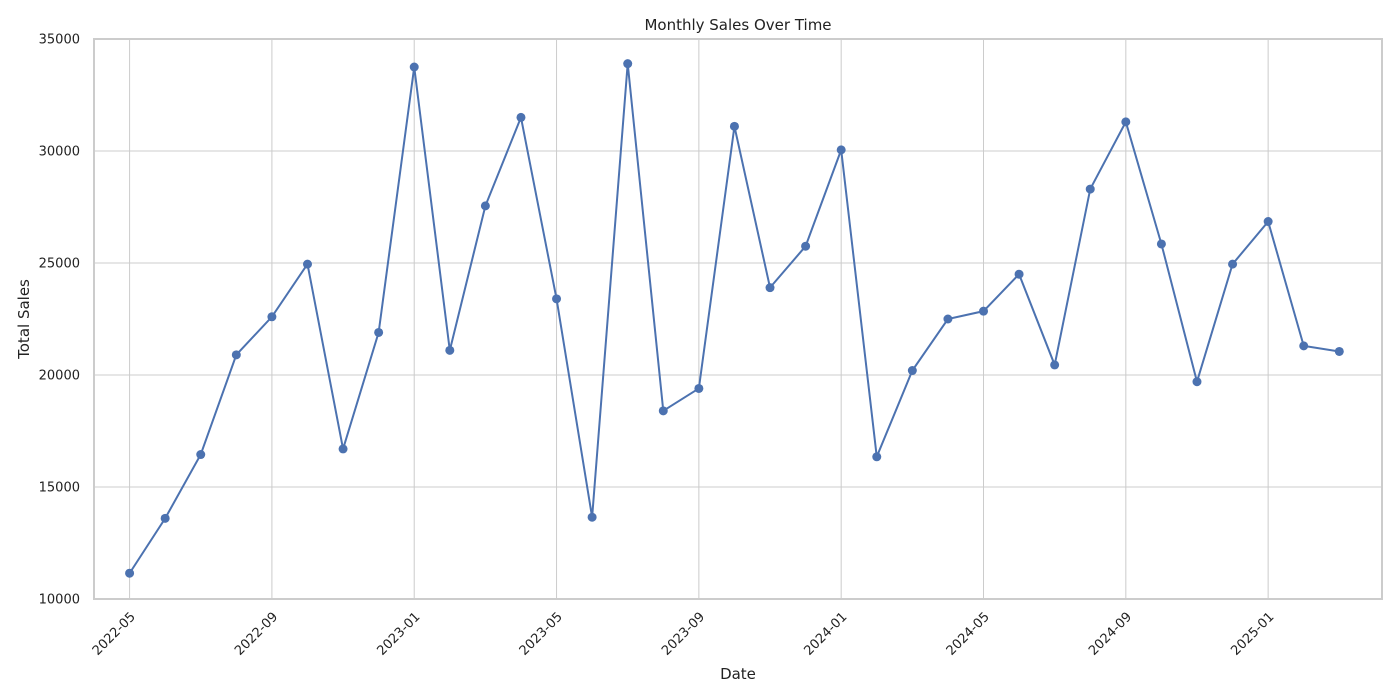  What do you see at coordinates (59, 600) in the screenshot?
I see `y-tick-label: 10000` at bounding box center [59, 600].